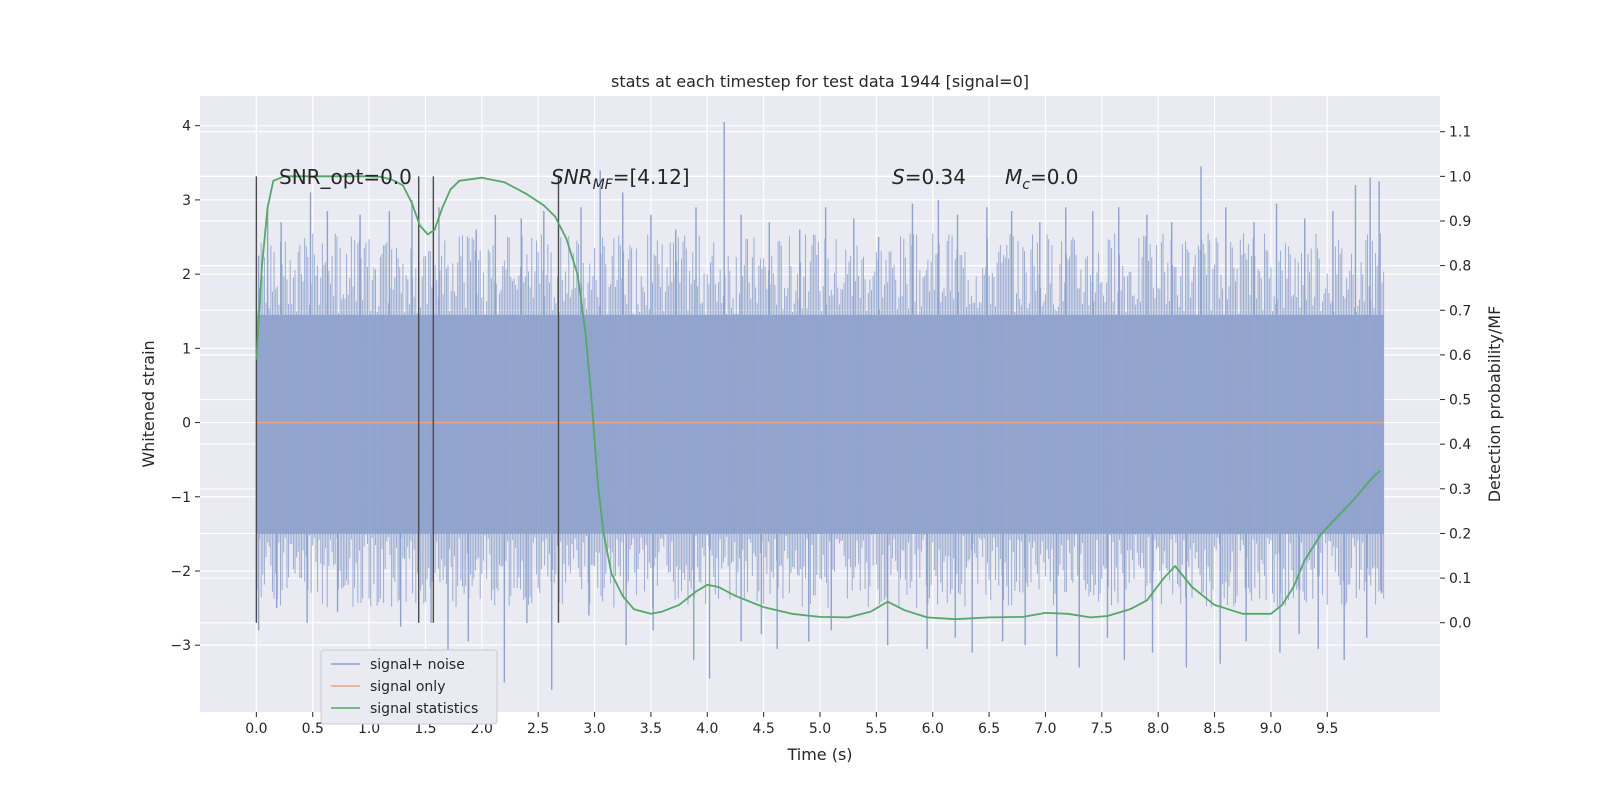  I want to click on y-right-axis-label: Detection probability/MF, so click(1494, 404).